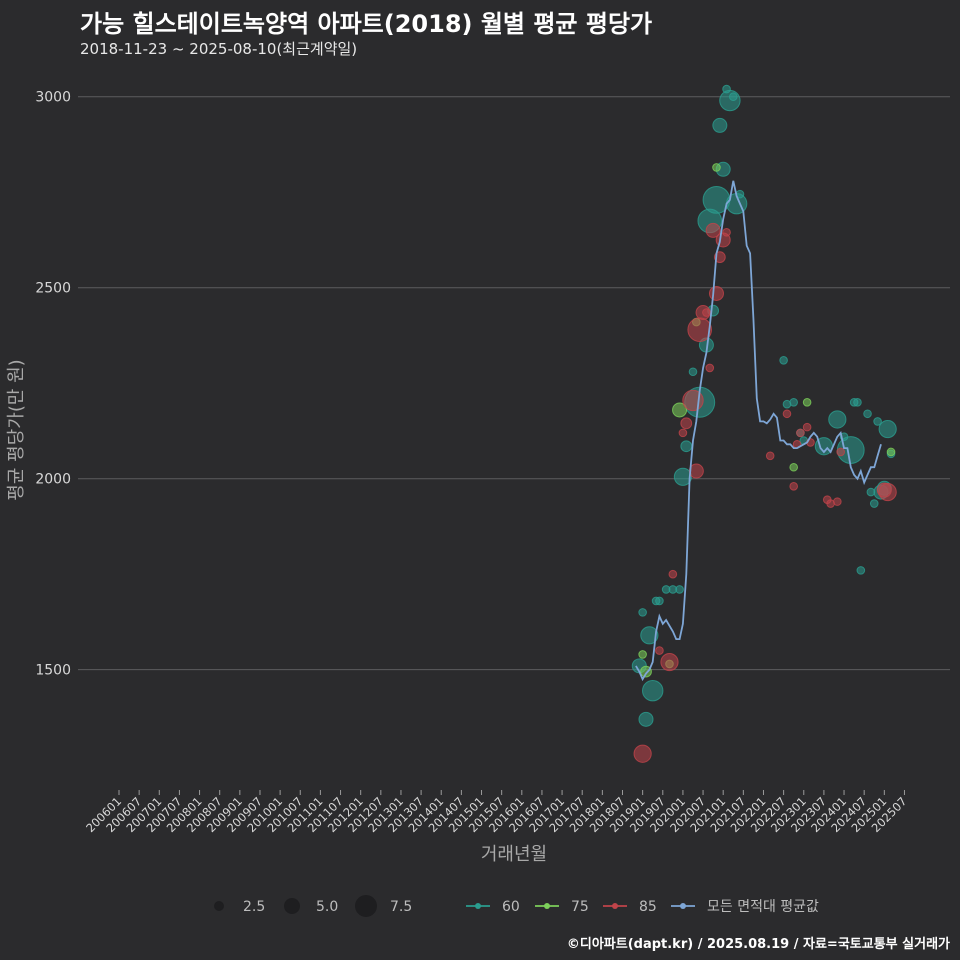  Describe the element at coordinates (366, 24) in the screenshot. I see `chart-title: 가능 힐스테이트녹양역 아파트(2018) 월별 평균 평당가` at that location.